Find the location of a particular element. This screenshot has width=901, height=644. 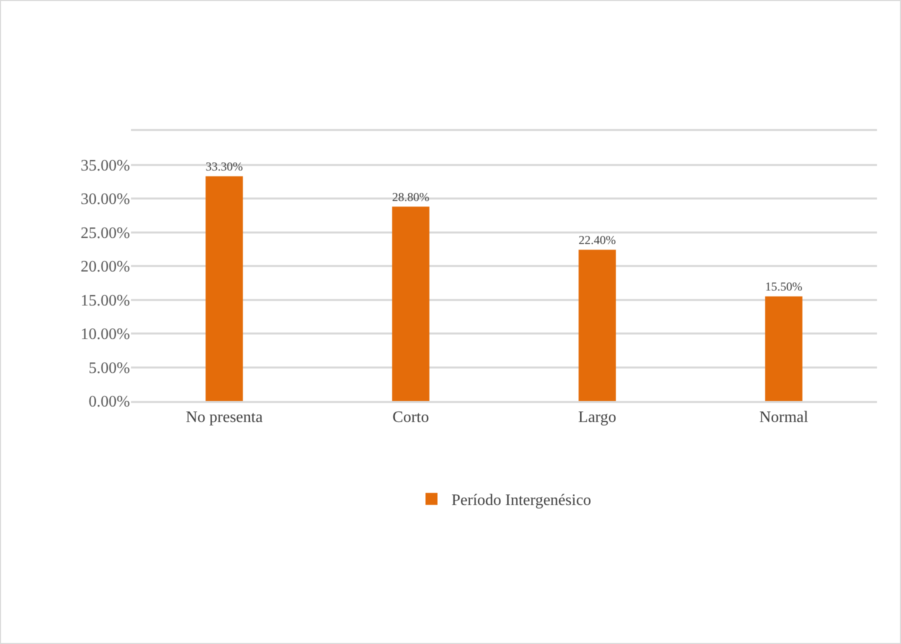

legend-label: Período Intergenésico is located at coordinates (522, 501).